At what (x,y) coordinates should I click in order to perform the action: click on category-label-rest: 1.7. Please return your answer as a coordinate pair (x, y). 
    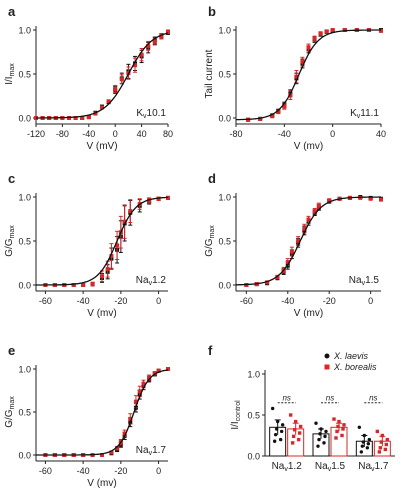
    Looking at the image, I should click on (382, 466).